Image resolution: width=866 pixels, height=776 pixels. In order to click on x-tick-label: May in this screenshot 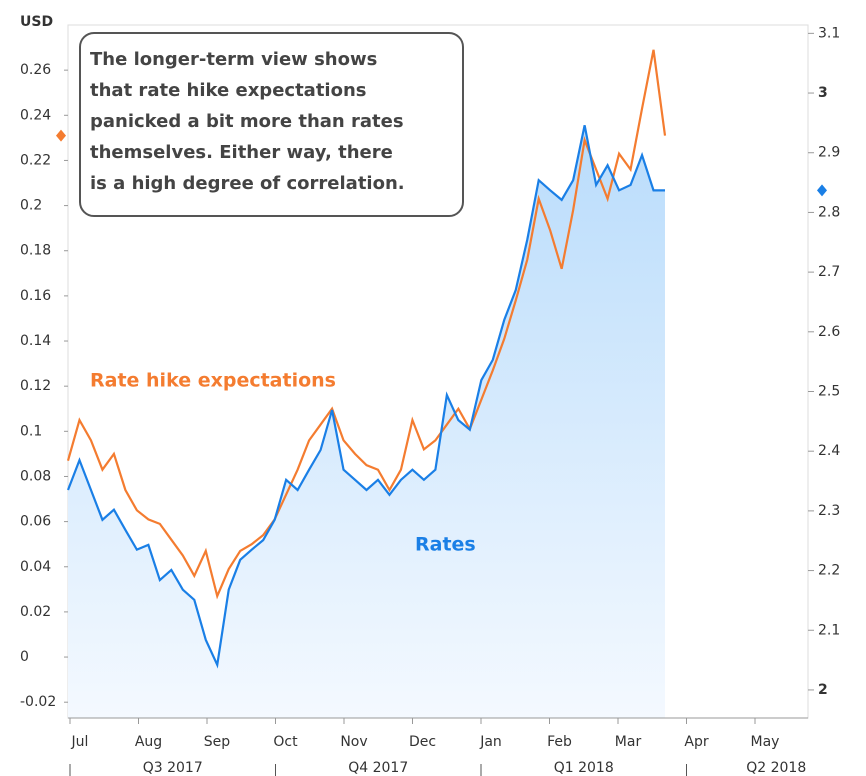, I will do `click(765, 742)`.